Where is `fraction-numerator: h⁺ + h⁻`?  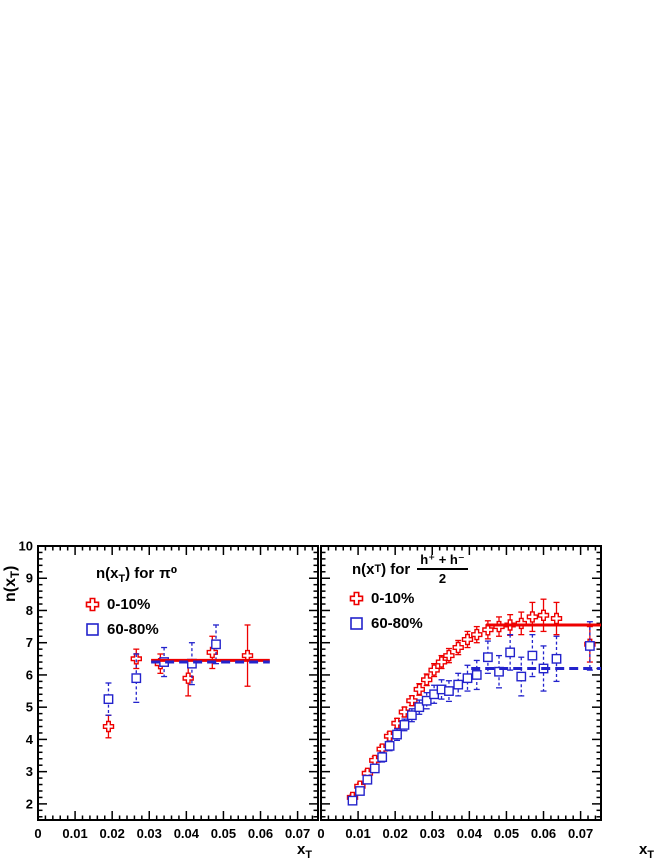
fraction-numerator: h⁺ + h⁻ is located at coordinates (442, 561).